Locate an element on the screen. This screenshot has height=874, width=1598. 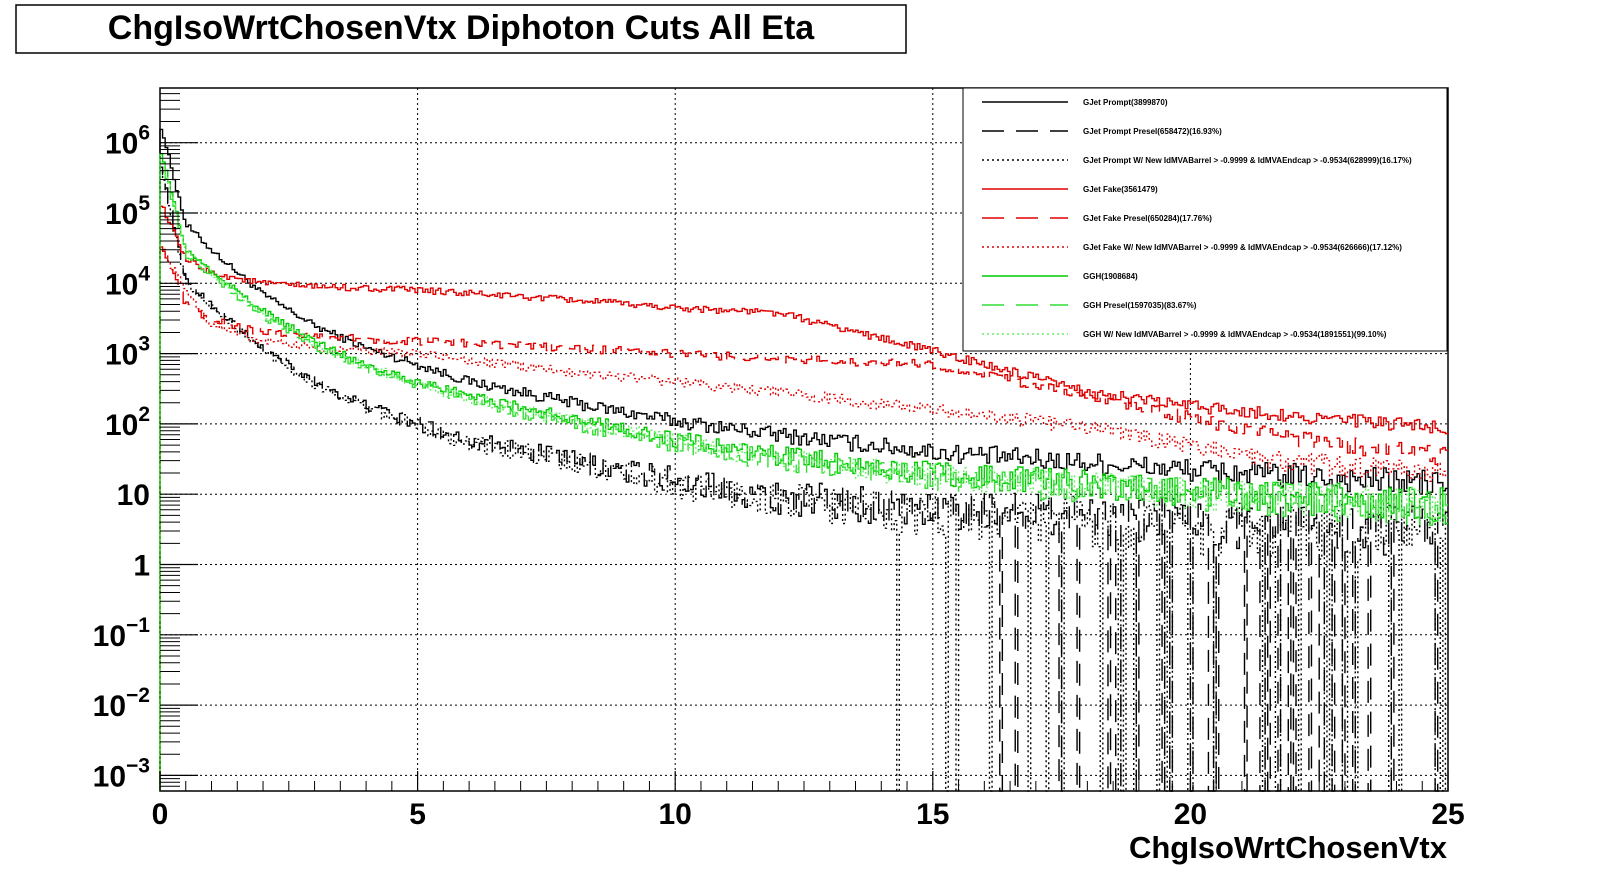
y-tick-label: 10⁻³ is located at coordinates (121, 773).